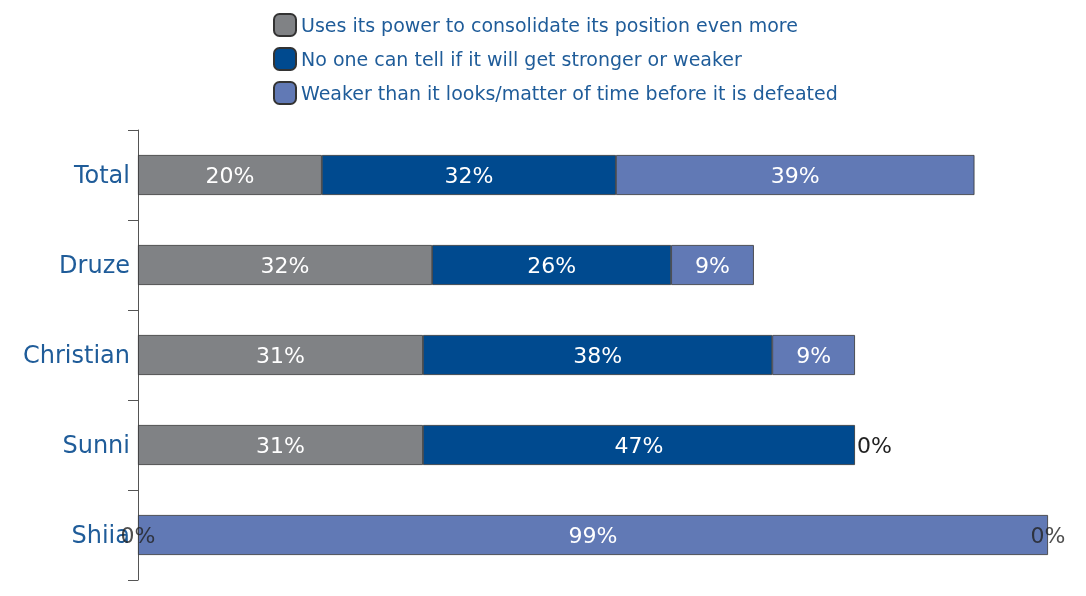 The image size is (1086, 596). What do you see at coordinates (795, 175) in the screenshot?
I see `data-label: 39%` at bounding box center [795, 175].